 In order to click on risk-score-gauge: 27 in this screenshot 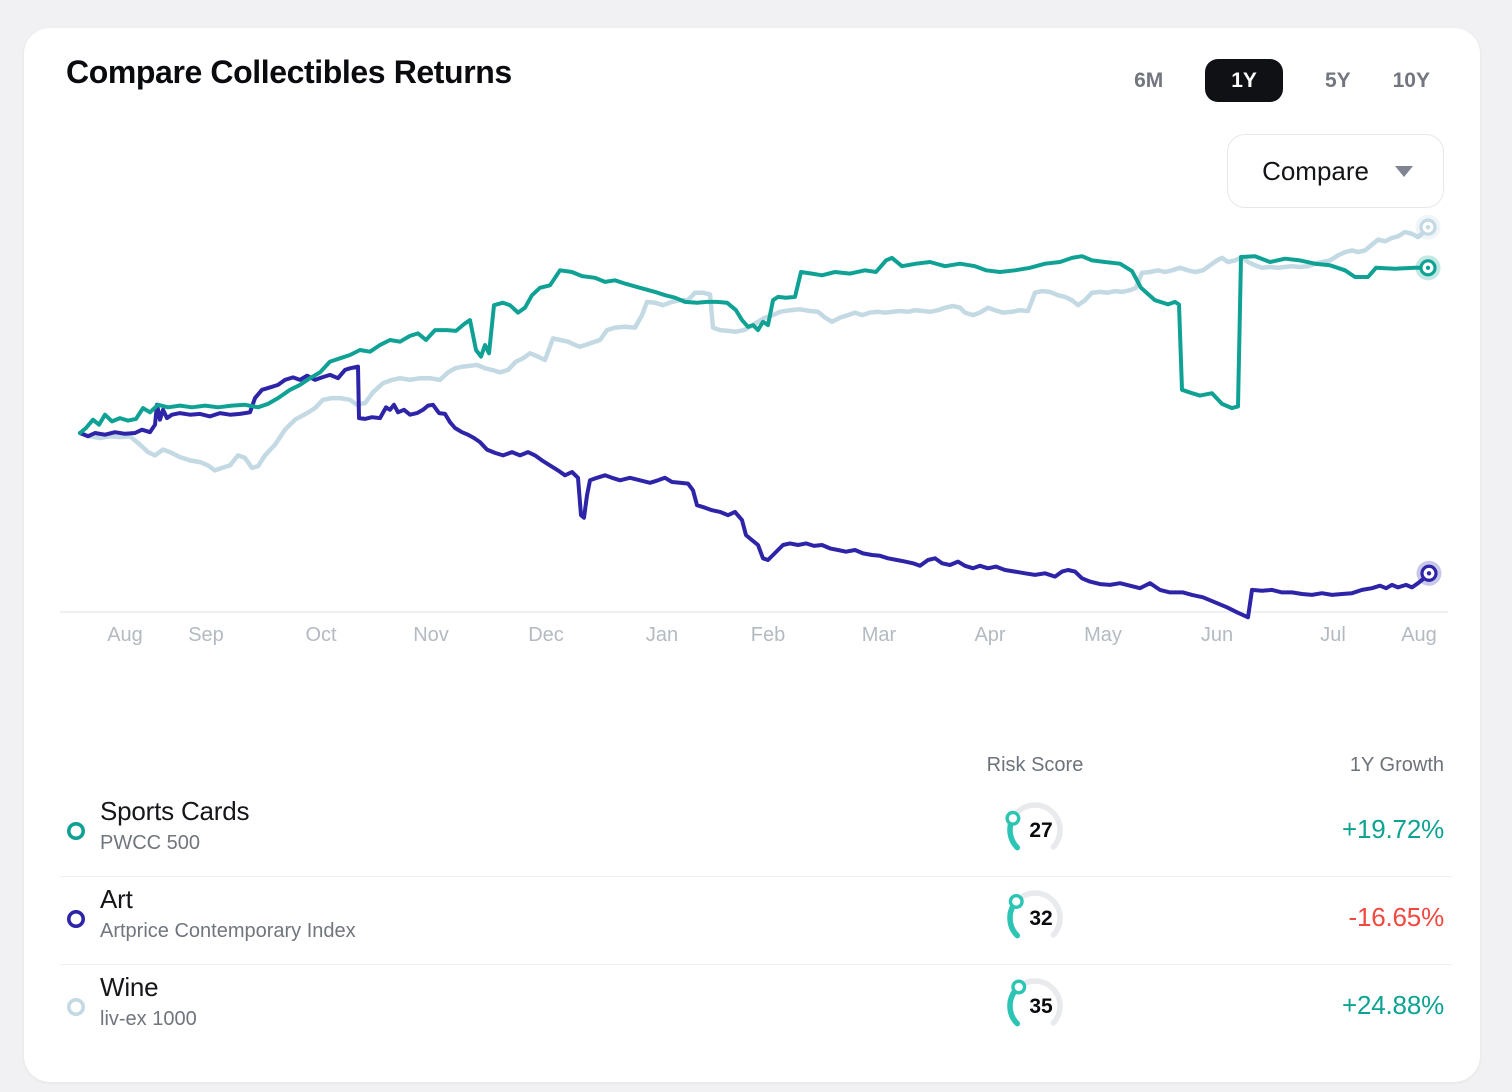, I will do `click(1045, 831)`.